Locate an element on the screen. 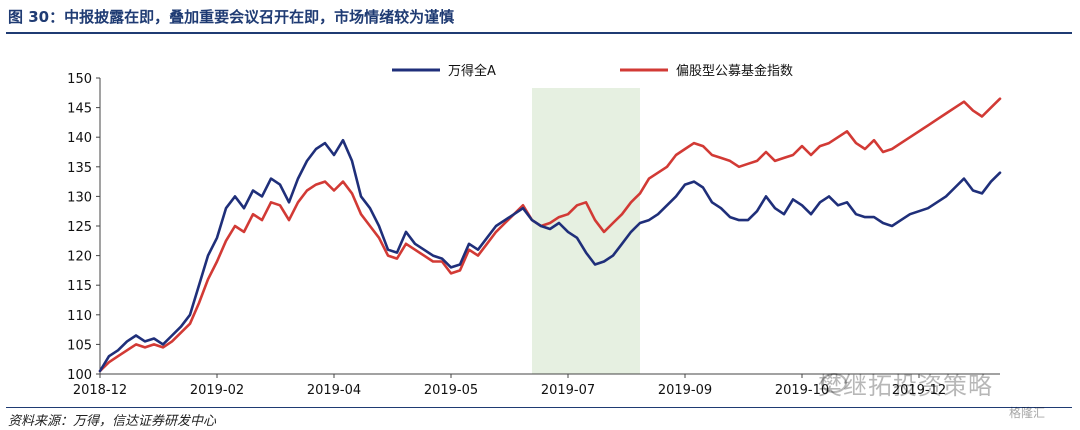 The width and height of the screenshot is (1080, 430). y-tick-label: 115 is located at coordinates (79, 286).